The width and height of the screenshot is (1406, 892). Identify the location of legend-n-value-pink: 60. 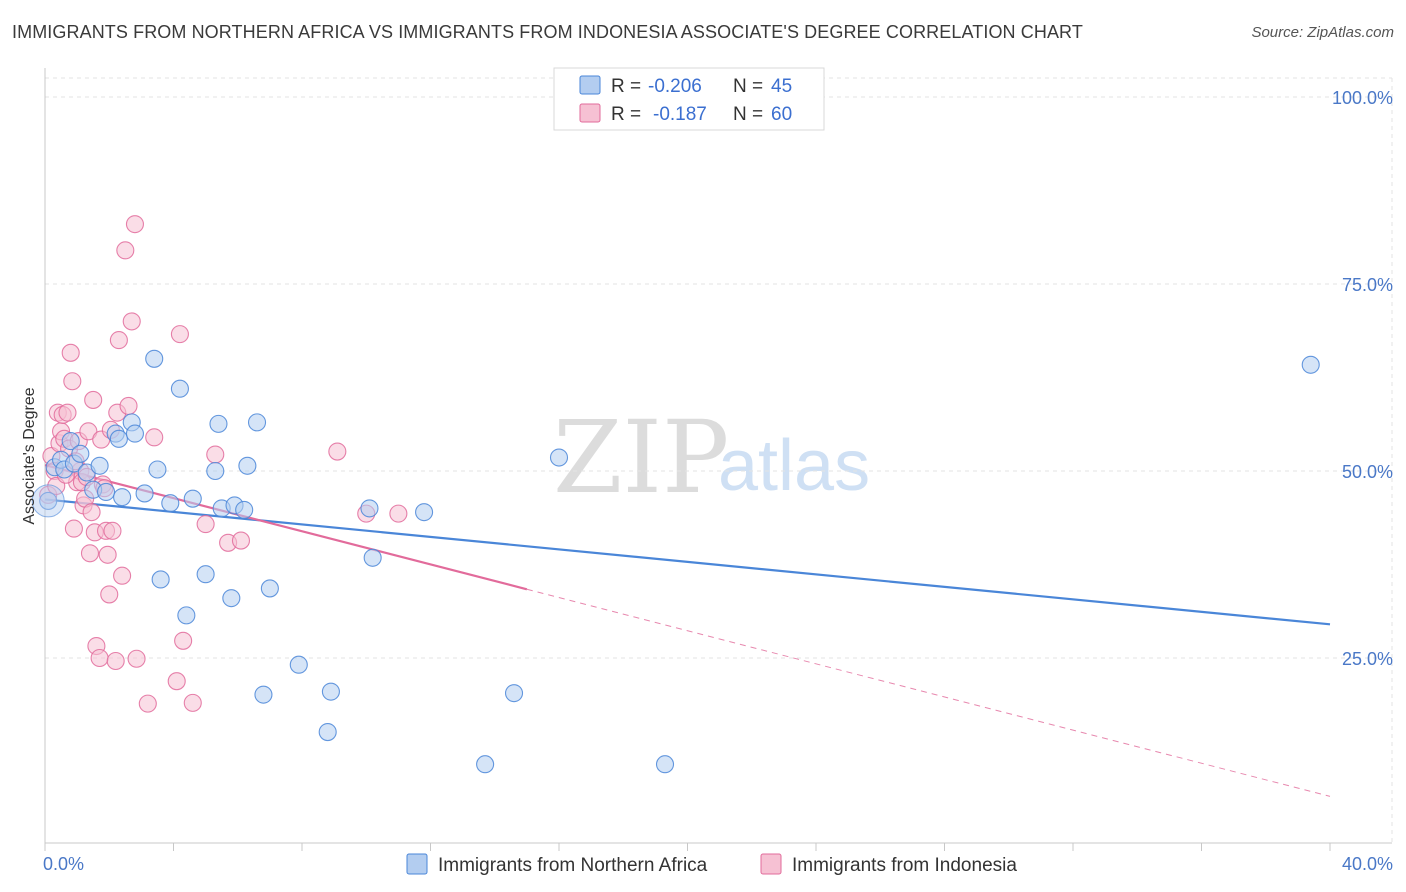
(781, 114).